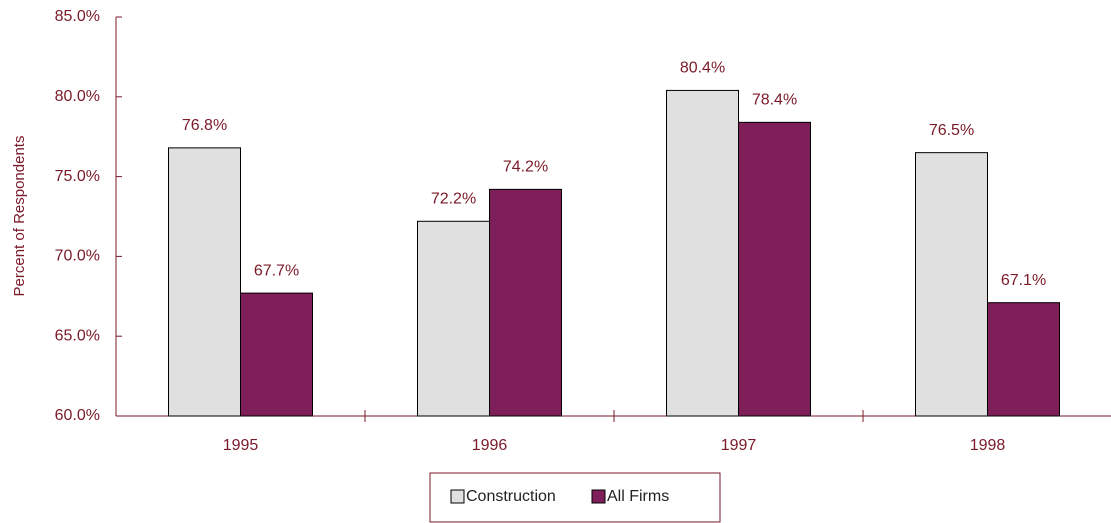 The height and width of the screenshot is (523, 1111). What do you see at coordinates (739, 445) in the screenshot?
I see `x-tick-label: 1997` at bounding box center [739, 445].